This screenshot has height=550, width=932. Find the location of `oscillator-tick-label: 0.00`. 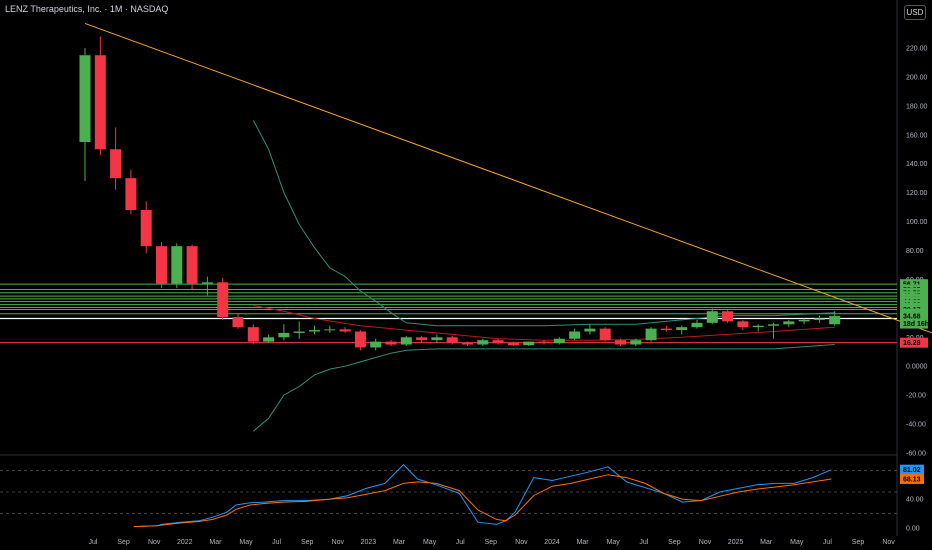

oscillator-tick-label: 0.00 is located at coordinates (913, 529).